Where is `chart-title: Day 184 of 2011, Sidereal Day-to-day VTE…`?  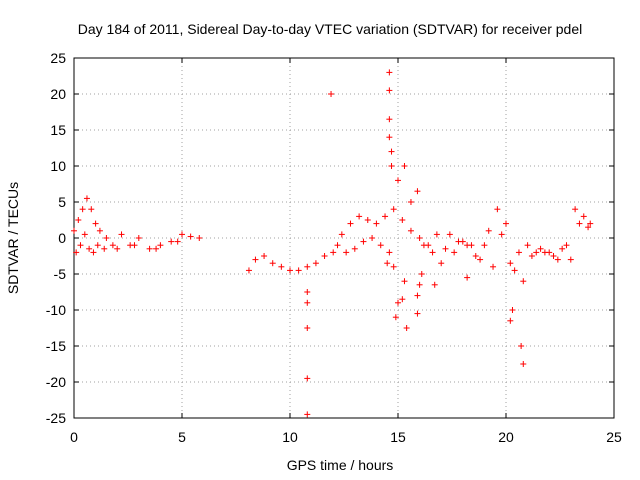
chart-title: Day 184 of 2011, Sidereal Day-to-day VTE… is located at coordinates (330, 29).